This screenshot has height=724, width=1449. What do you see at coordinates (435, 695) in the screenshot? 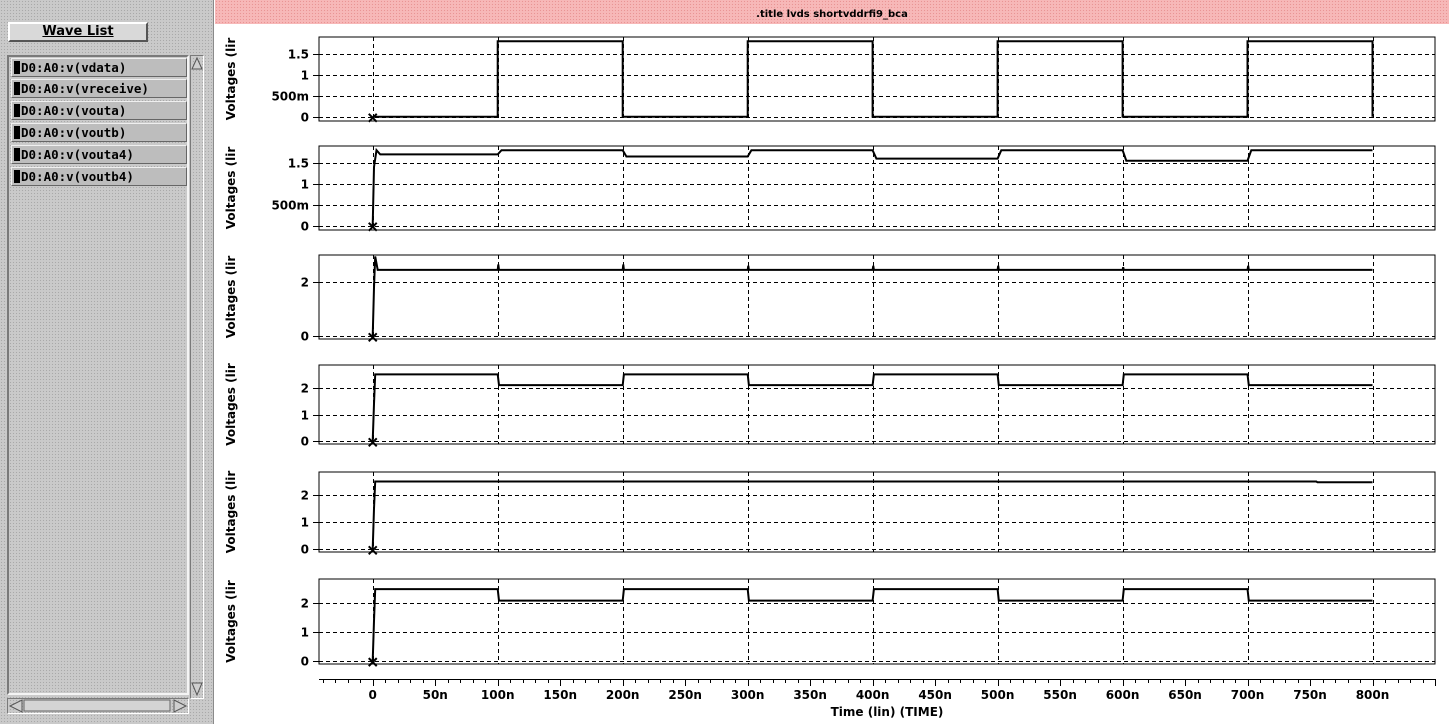
I see `x-tick-label: 50n` at bounding box center [435, 695].